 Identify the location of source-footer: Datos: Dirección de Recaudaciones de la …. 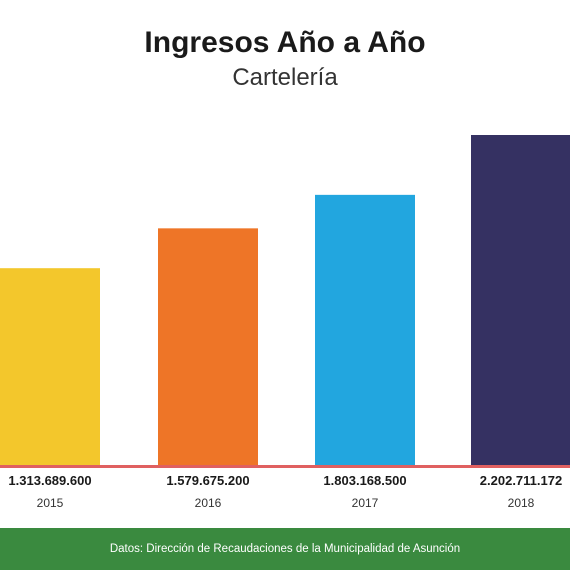
(285, 549).